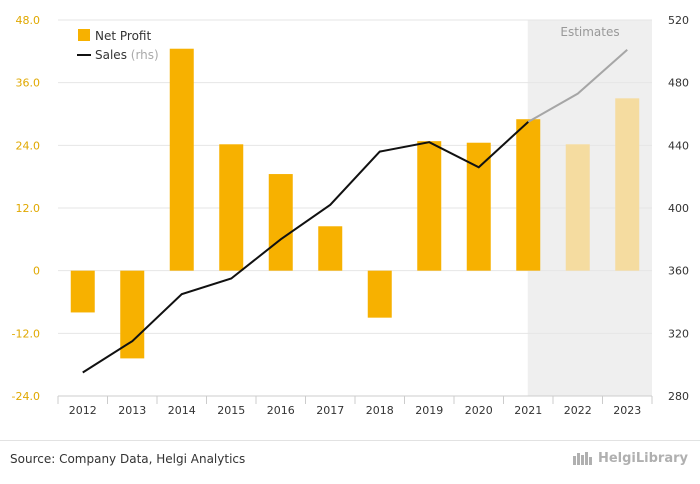 This screenshot has height=484, width=700. What do you see at coordinates (28, 208) in the screenshot?
I see `y-left-tick-label: 12.0` at bounding box center [28, 208].